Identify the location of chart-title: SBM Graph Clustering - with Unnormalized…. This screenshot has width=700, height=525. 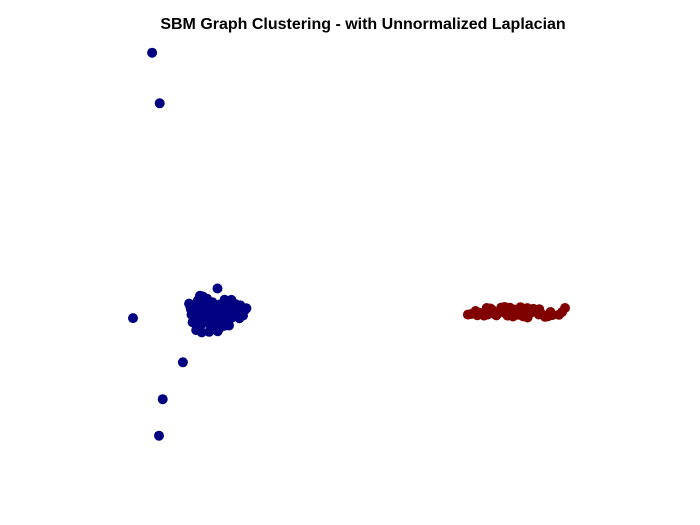
(362, 24).